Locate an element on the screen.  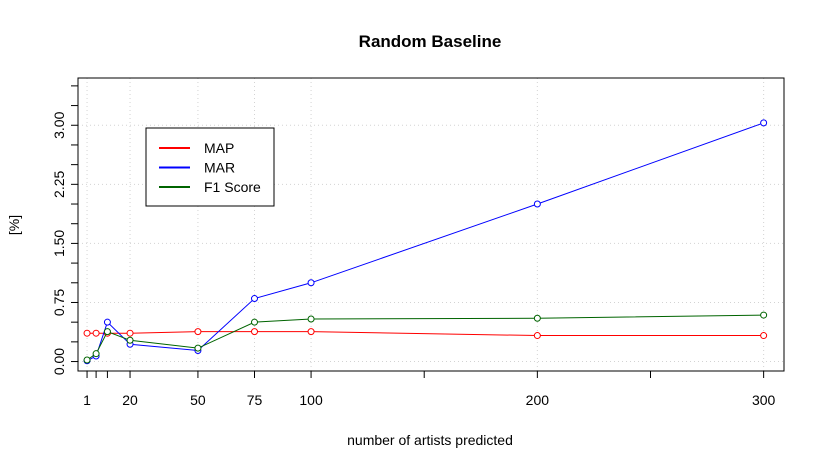
y-tick-label: 1.50 is located at coordinates (59, 243).